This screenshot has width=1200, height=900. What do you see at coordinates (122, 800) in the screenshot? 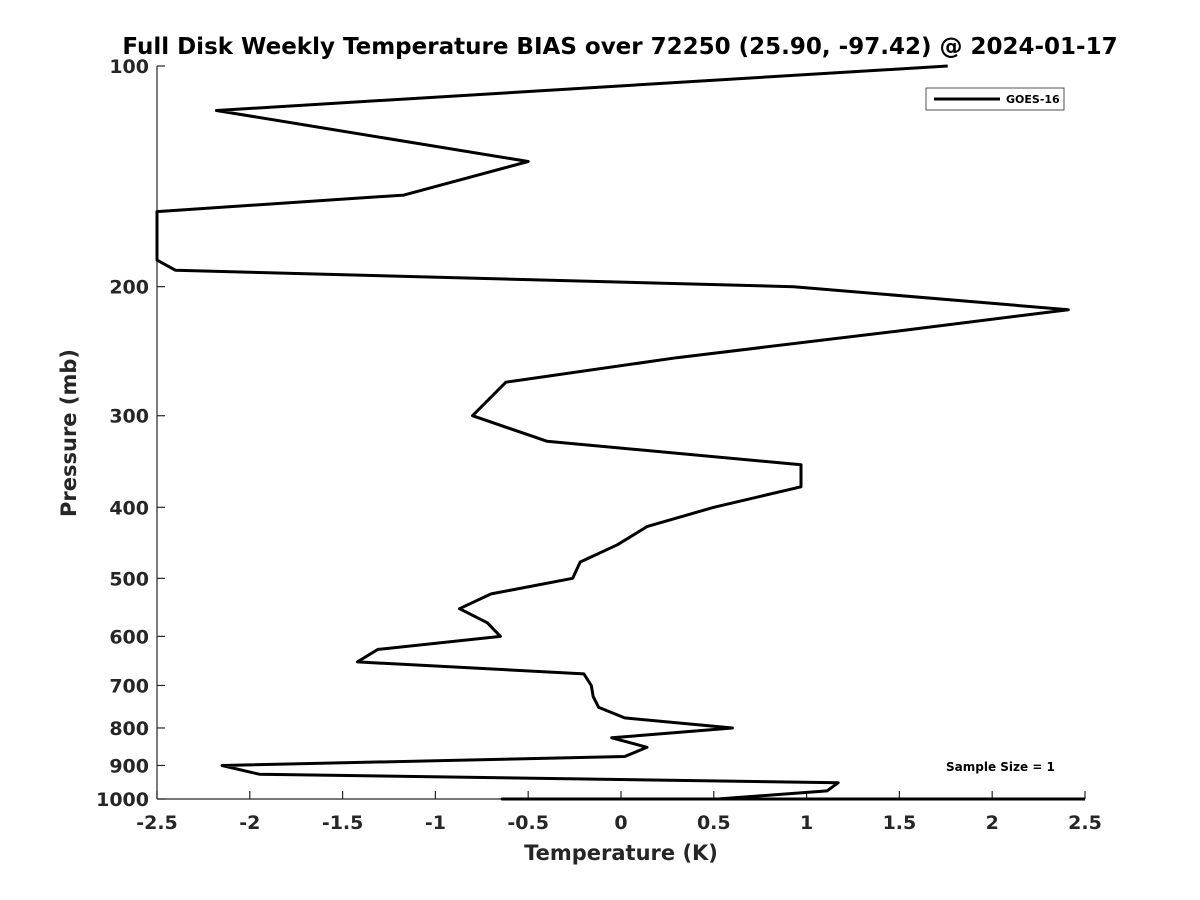
I see `y-tick-label: 1000` at bounding box center [122, 800].